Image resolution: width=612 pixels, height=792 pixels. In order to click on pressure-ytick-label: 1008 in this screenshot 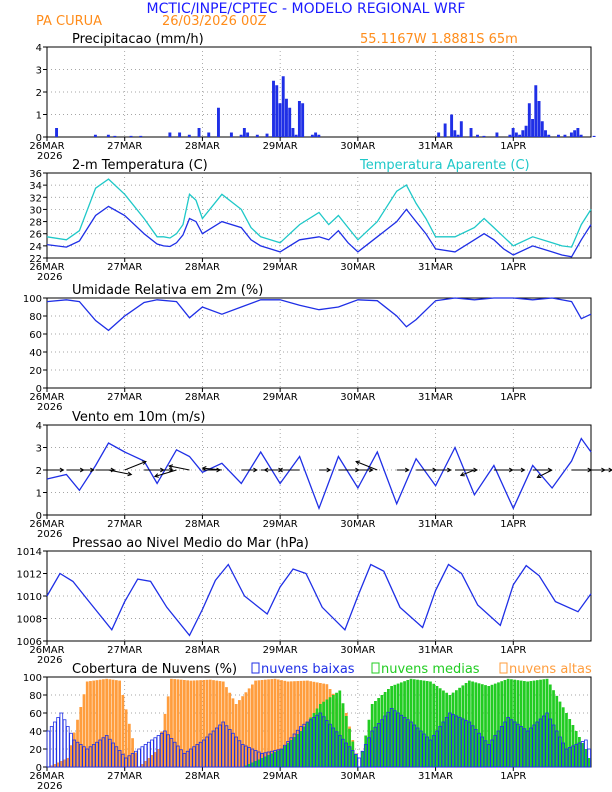, I will do `click(29, 620)`.